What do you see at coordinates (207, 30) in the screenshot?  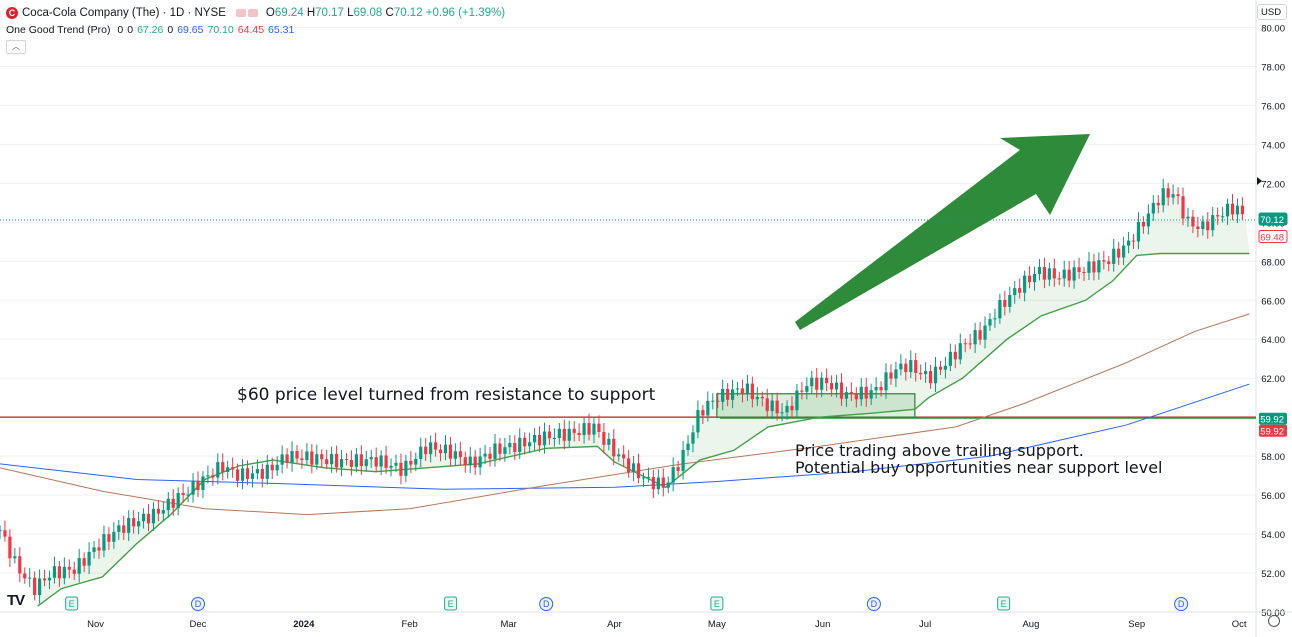 I see `indicator-values: 0 0 67.26 0 69.65 70.10 64.45 65.31` at bounding box center [207, 30].